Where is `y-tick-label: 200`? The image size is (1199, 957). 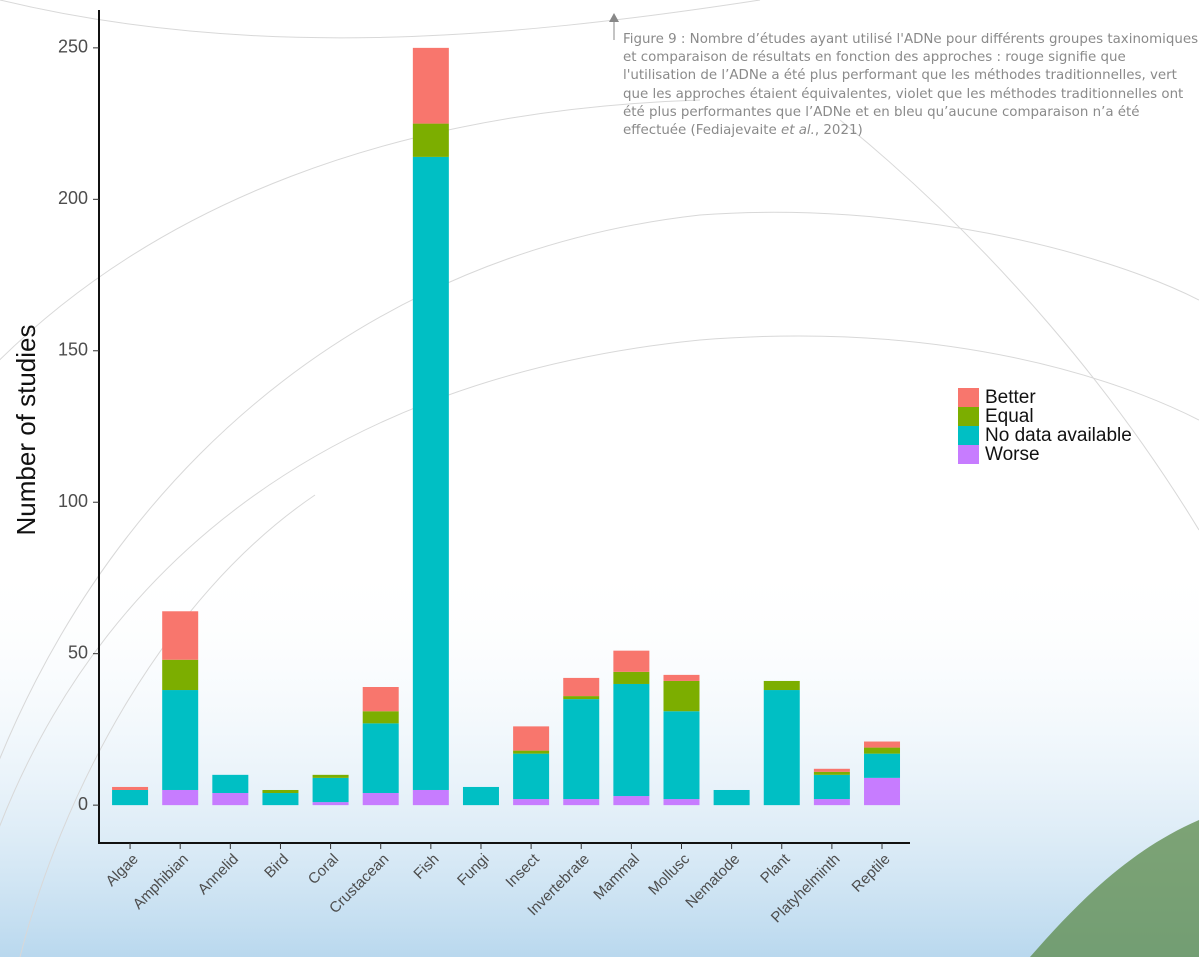 y-tick-label: 200 is located at coordinates (73, 198).